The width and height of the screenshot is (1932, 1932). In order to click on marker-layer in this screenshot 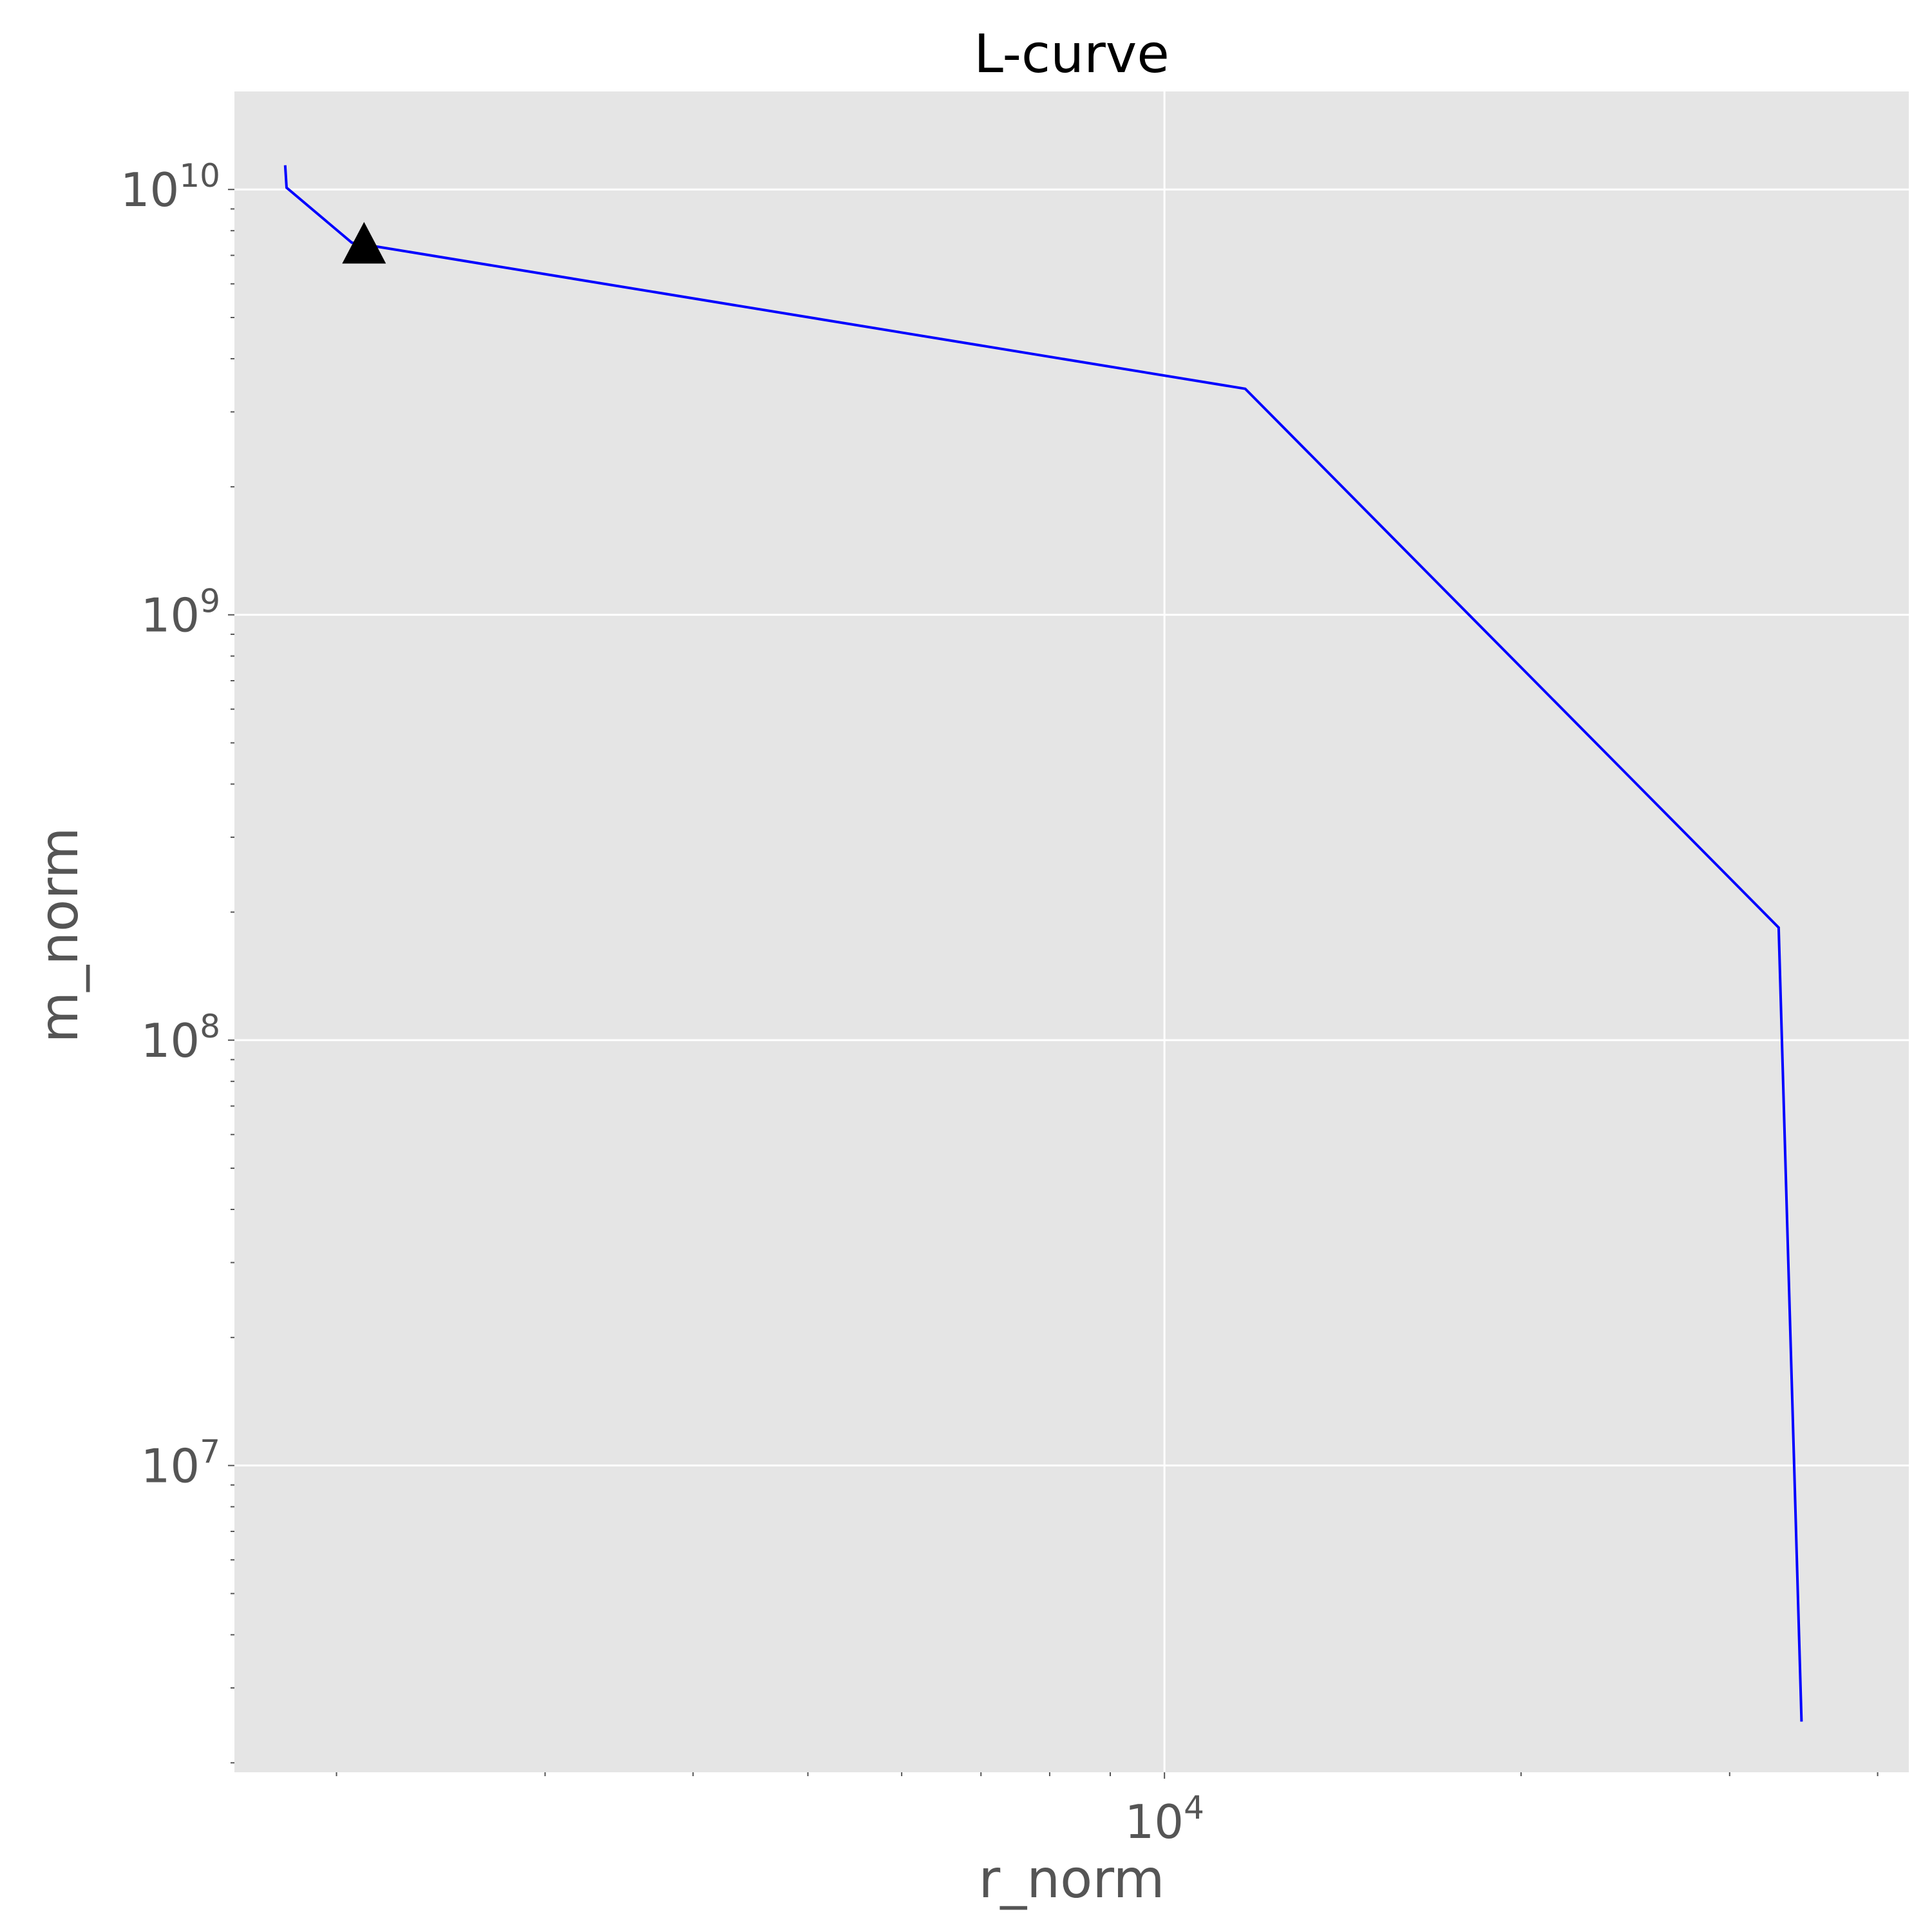, I will do `click(364, 243)`.